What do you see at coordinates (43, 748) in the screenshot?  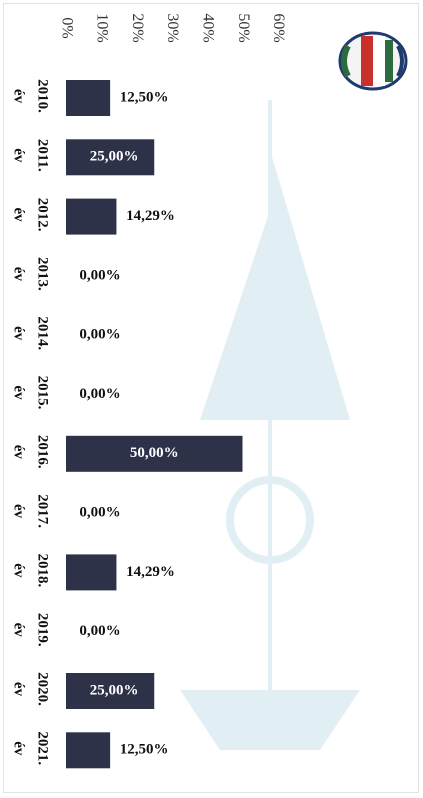 I see `svg-text: 2021.` at bounding box center [43, 748].